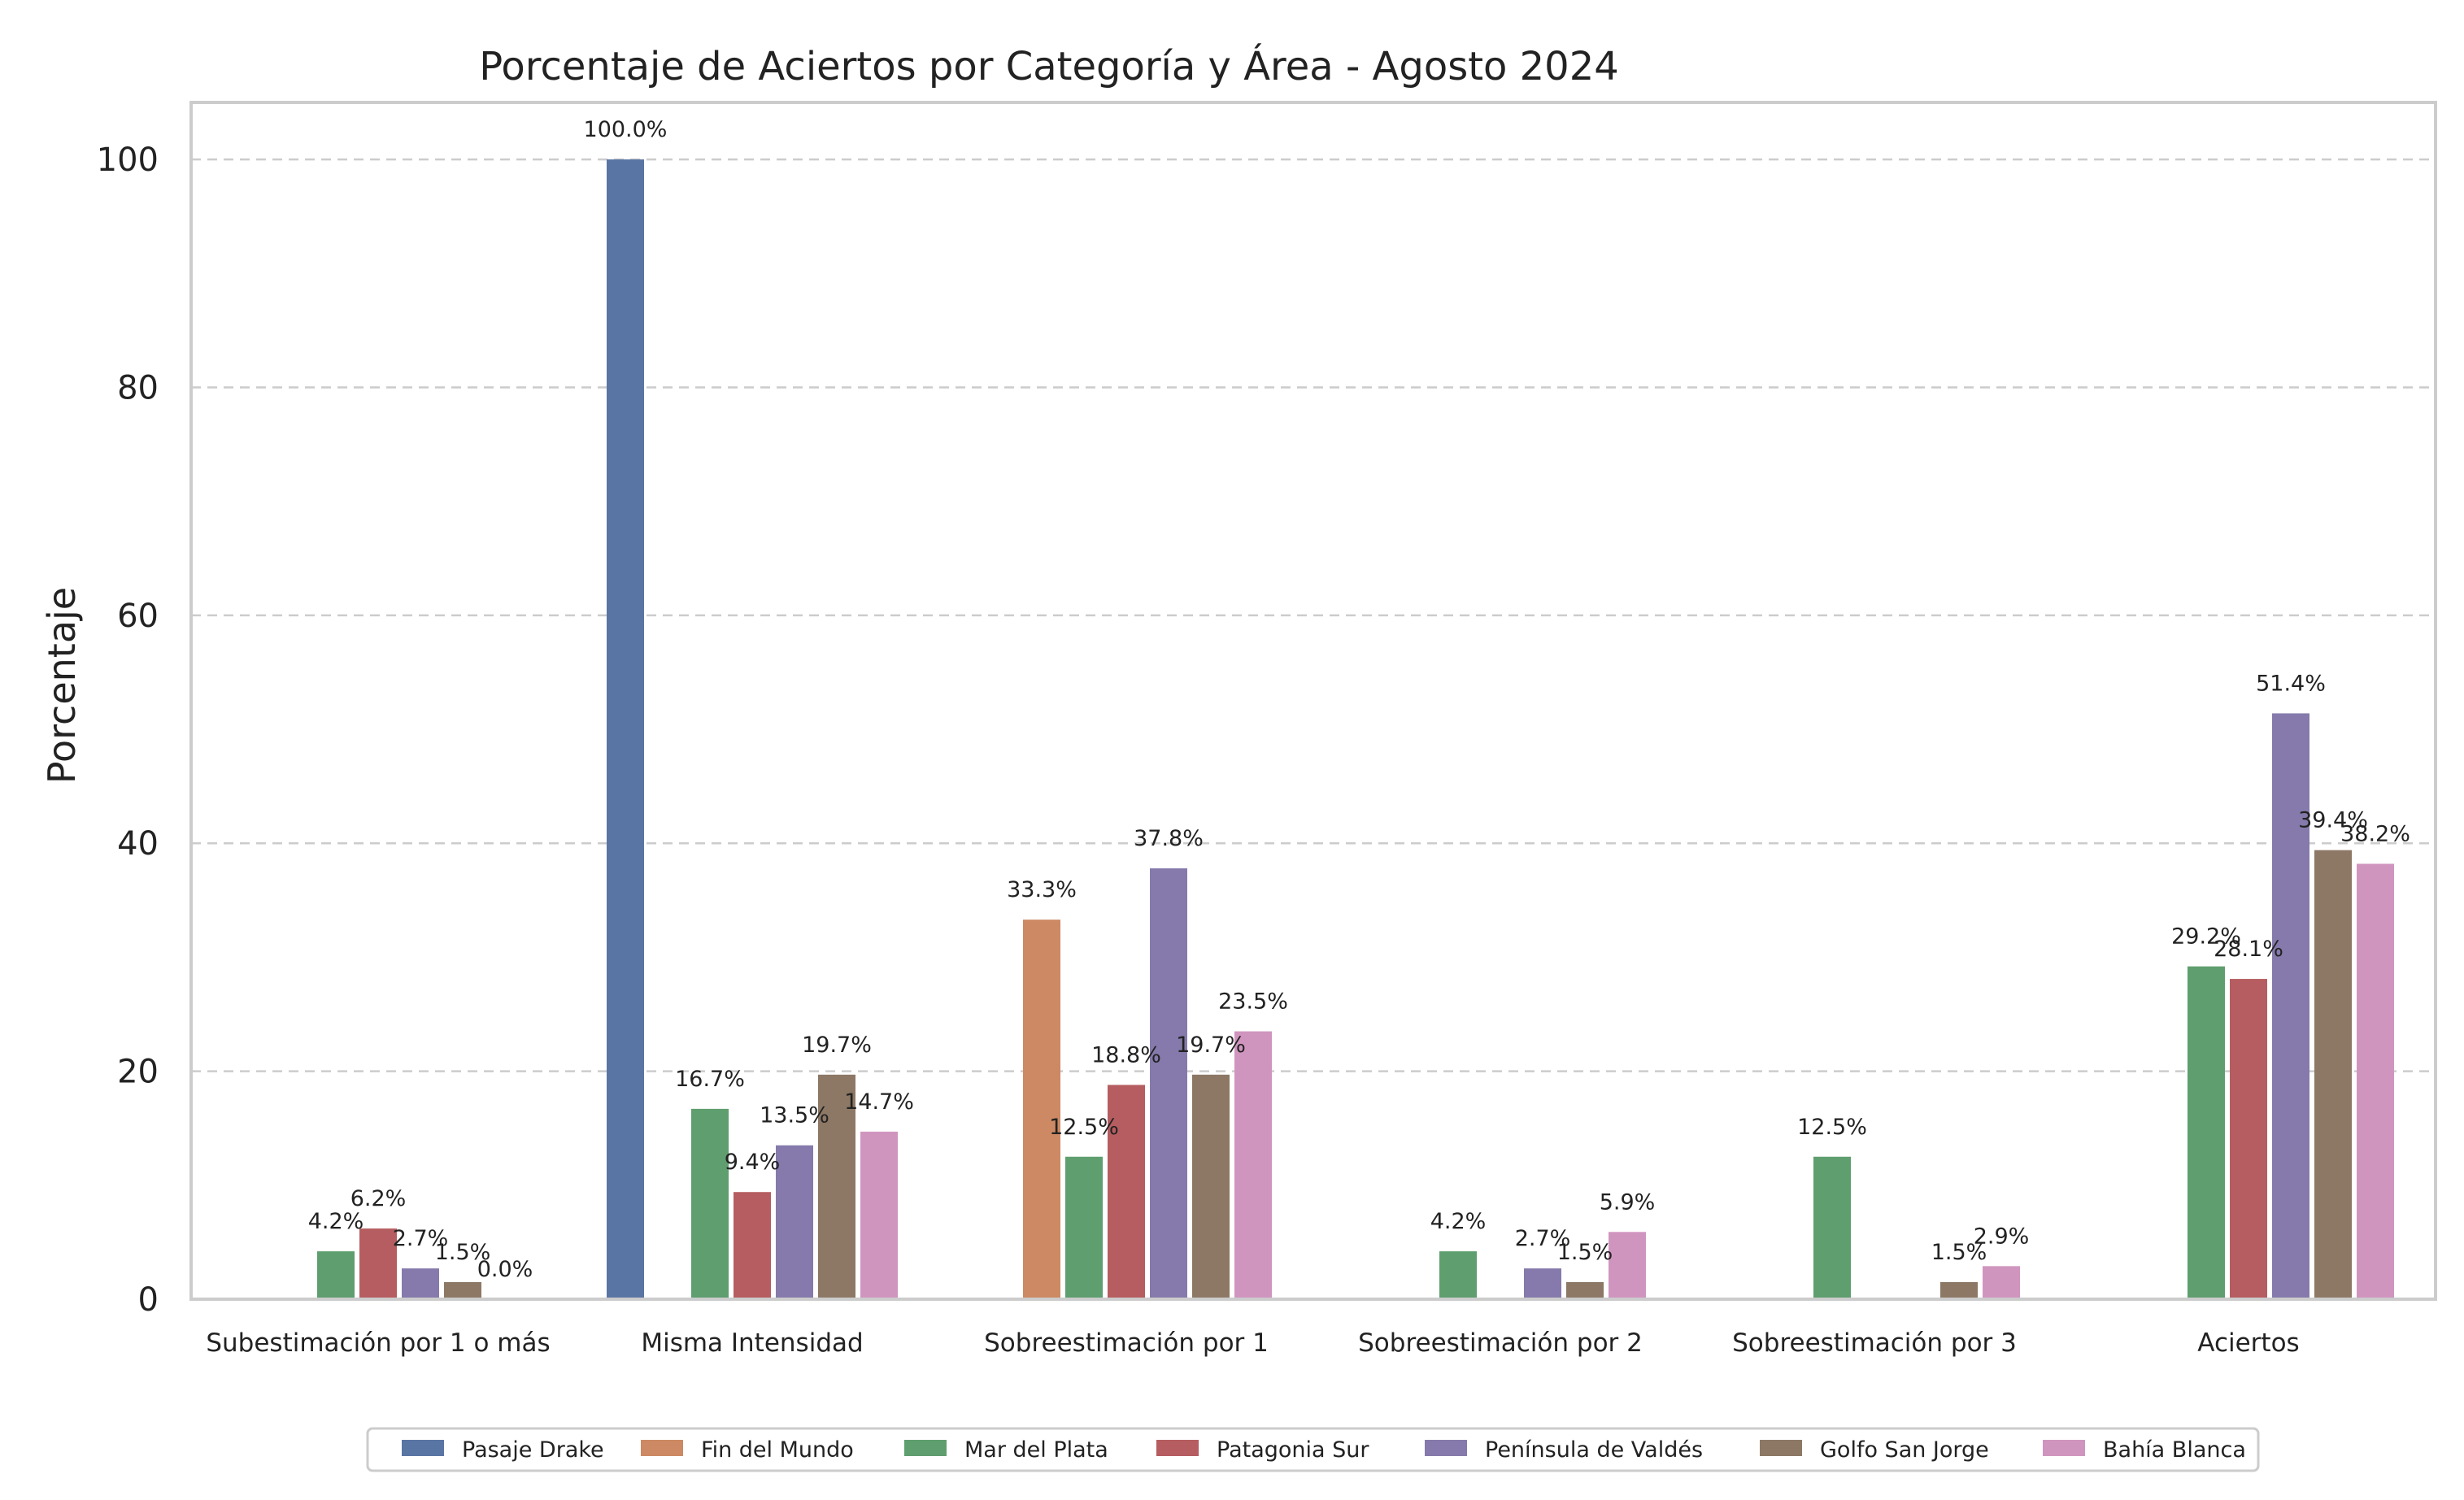 The image size is (2464, 1500). What do you see at coordinates (1594, 1450) in the screenshot?
I see `legend-label: Península de Valdés` at bounding box center [1594, 1450].